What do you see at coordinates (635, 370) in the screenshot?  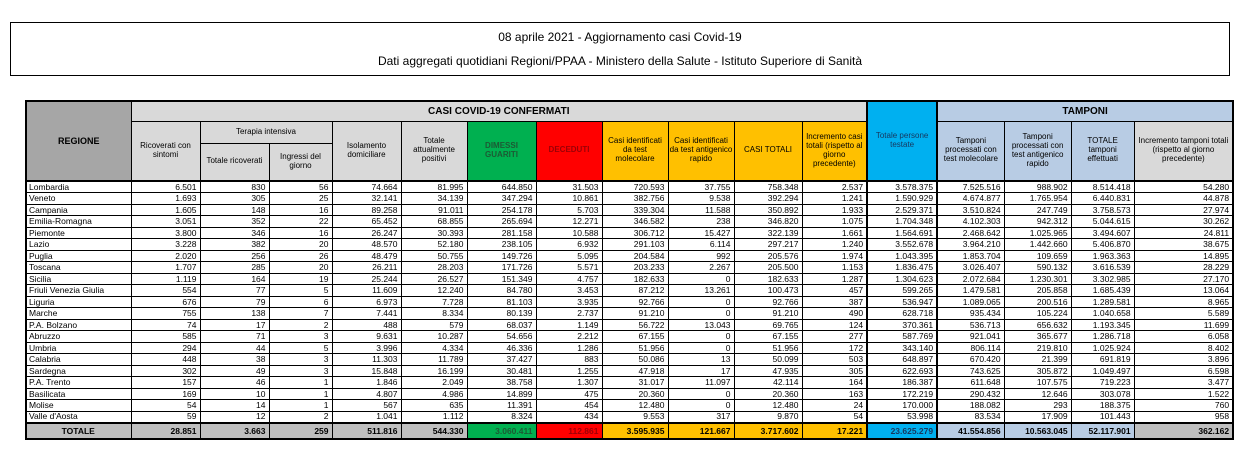 I see `value-cell: 47.918` at bounding box center [635, 370].